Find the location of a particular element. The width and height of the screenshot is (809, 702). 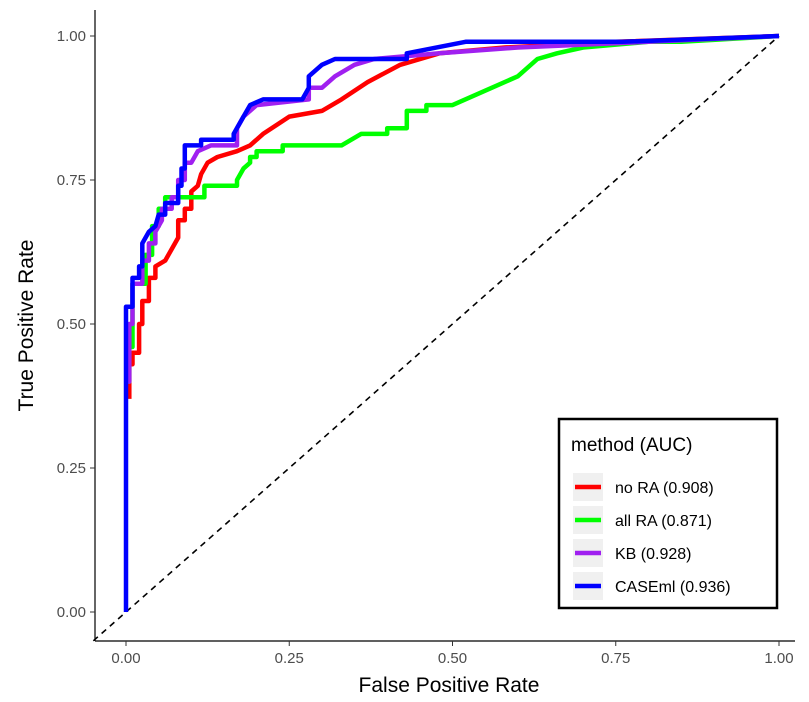

x-tick-label: 1.00 is located at coordinates (778, 658).